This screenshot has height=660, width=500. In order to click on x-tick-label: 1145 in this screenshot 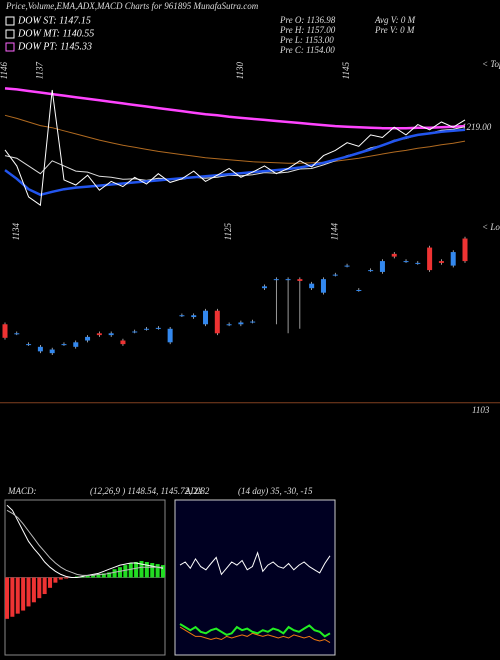, I will do `click(346, 71)`.